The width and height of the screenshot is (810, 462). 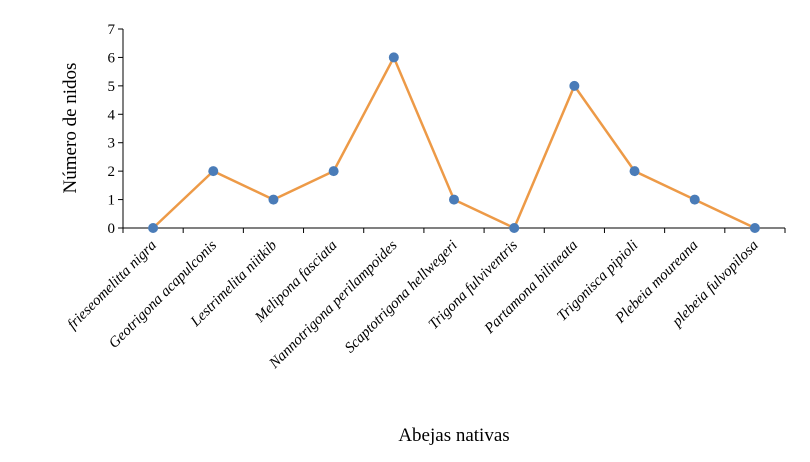 What do you see at coordinates (333, 304) in the screenshot?
I see `x-tick-label: Nannotrigona perilampoides` at bounding box center [333, 304].